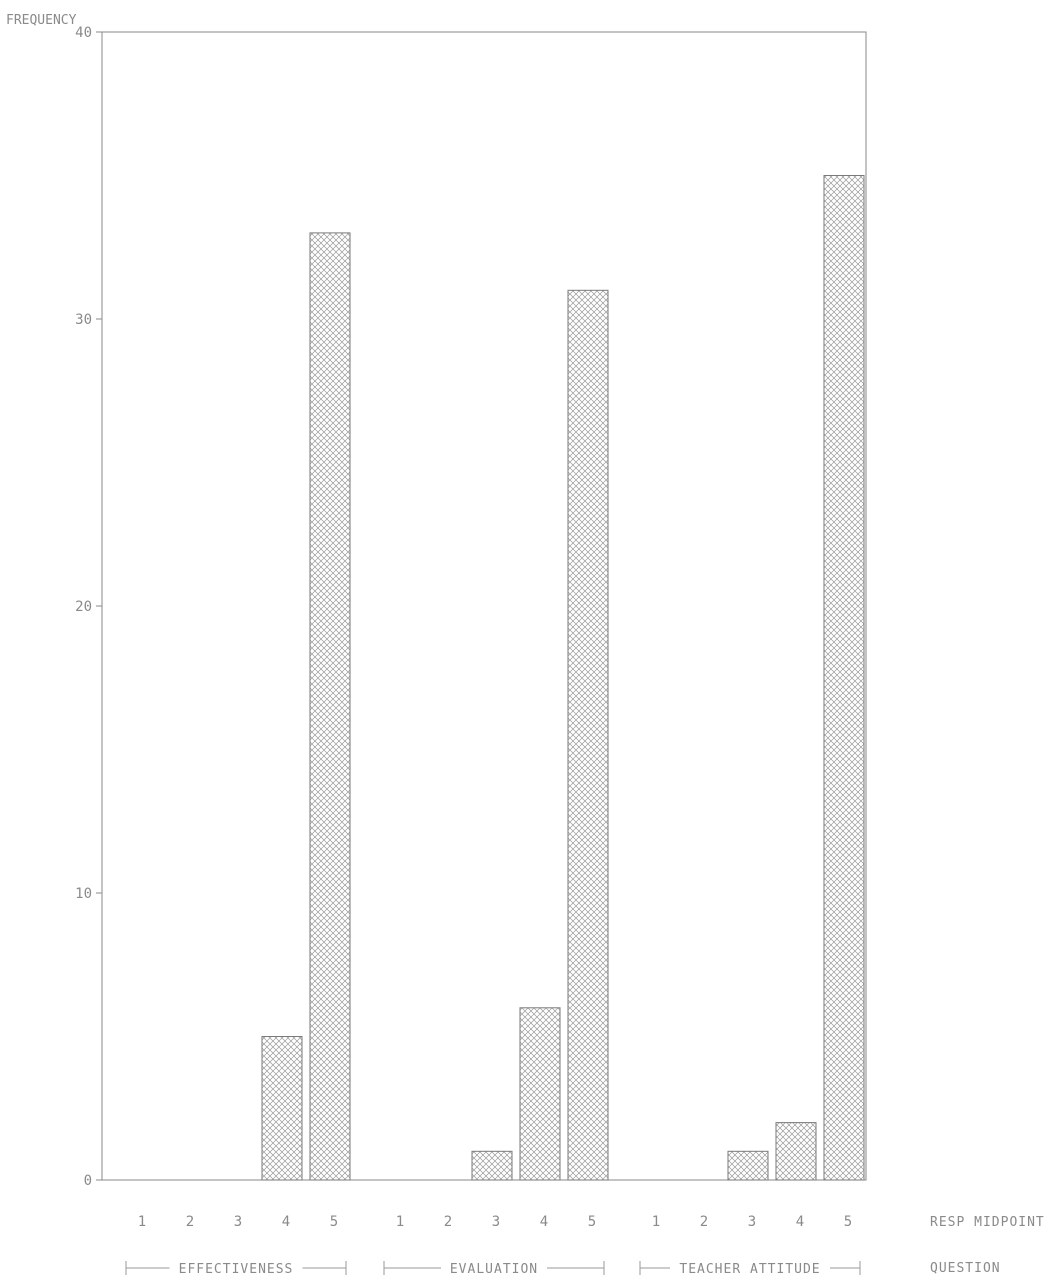  I want to click on question-label: QUESTION, so click(965, 1268).